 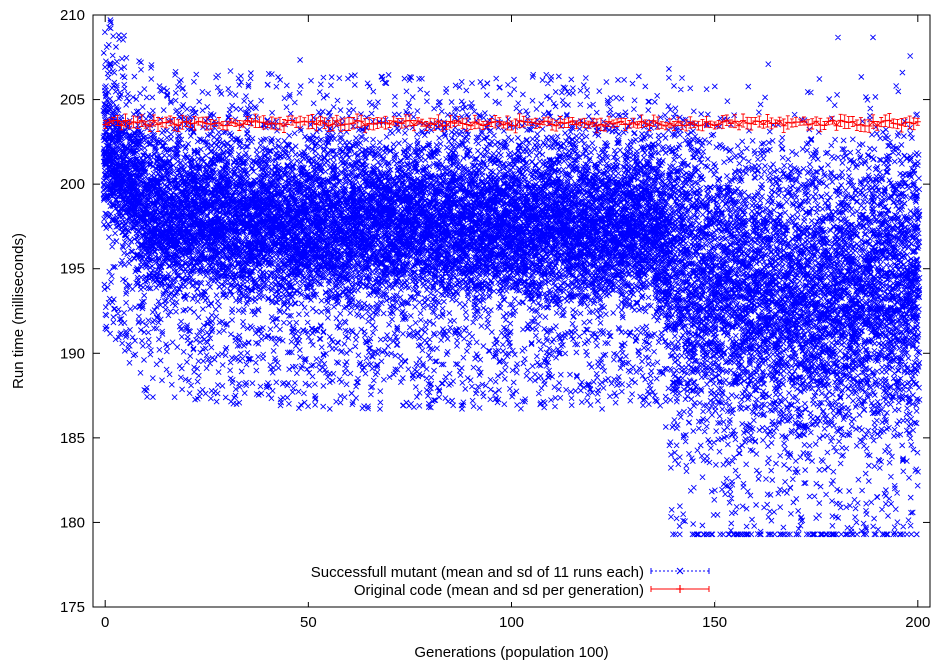 What do you see at coordinates (714, 622) in the screenshot?
I see `x-tick-label: 150` at bounding box center [714, 622].